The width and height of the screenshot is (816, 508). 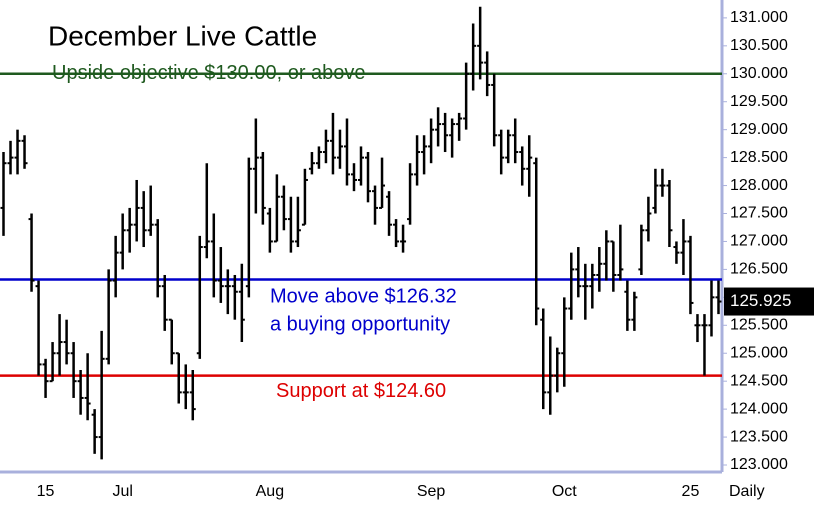 I want to click on level-label: Upside objective $130.00, or above, so click(x=209, y=73).